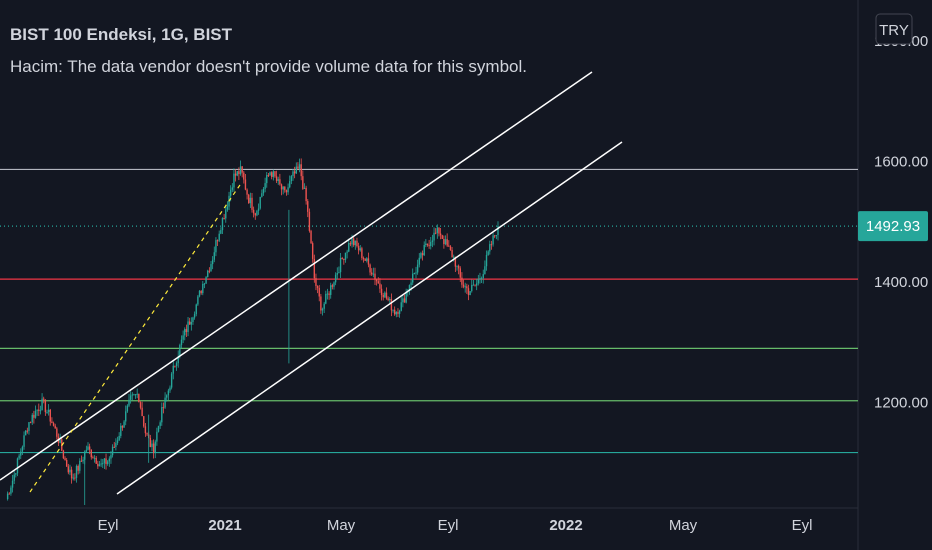  What do you see at coordinates (802, 525) in the screenshot?
I see `x-tick-label: Eyl` at bounding box center [802, 525].